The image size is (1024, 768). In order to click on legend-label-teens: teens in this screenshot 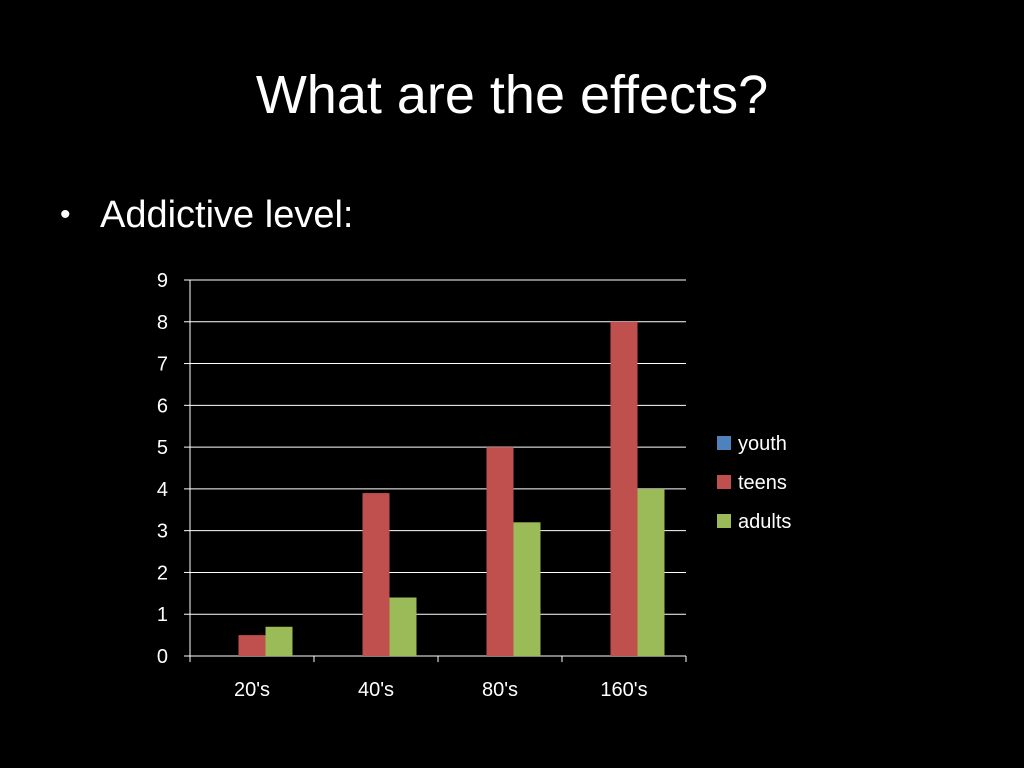, I will do `click(762, 483)`.